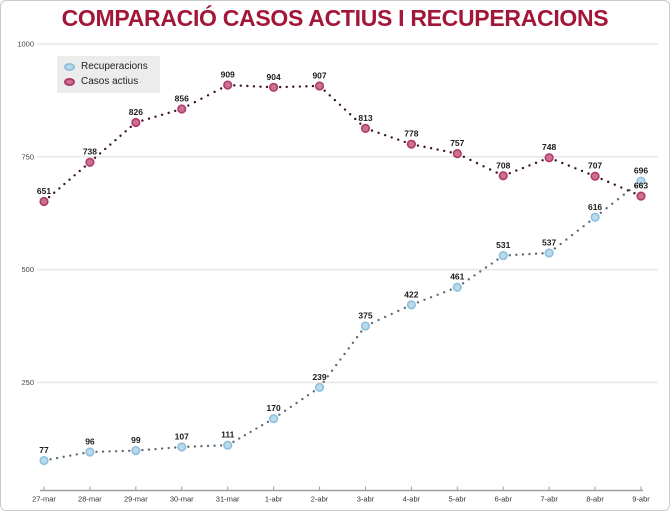 The width and height of the screenshot is (670, 511). What do you see at coordinates (320, 499) in the screenshot?
I see `x-tick-label: 2-abr` at bounding box center [320, 499].